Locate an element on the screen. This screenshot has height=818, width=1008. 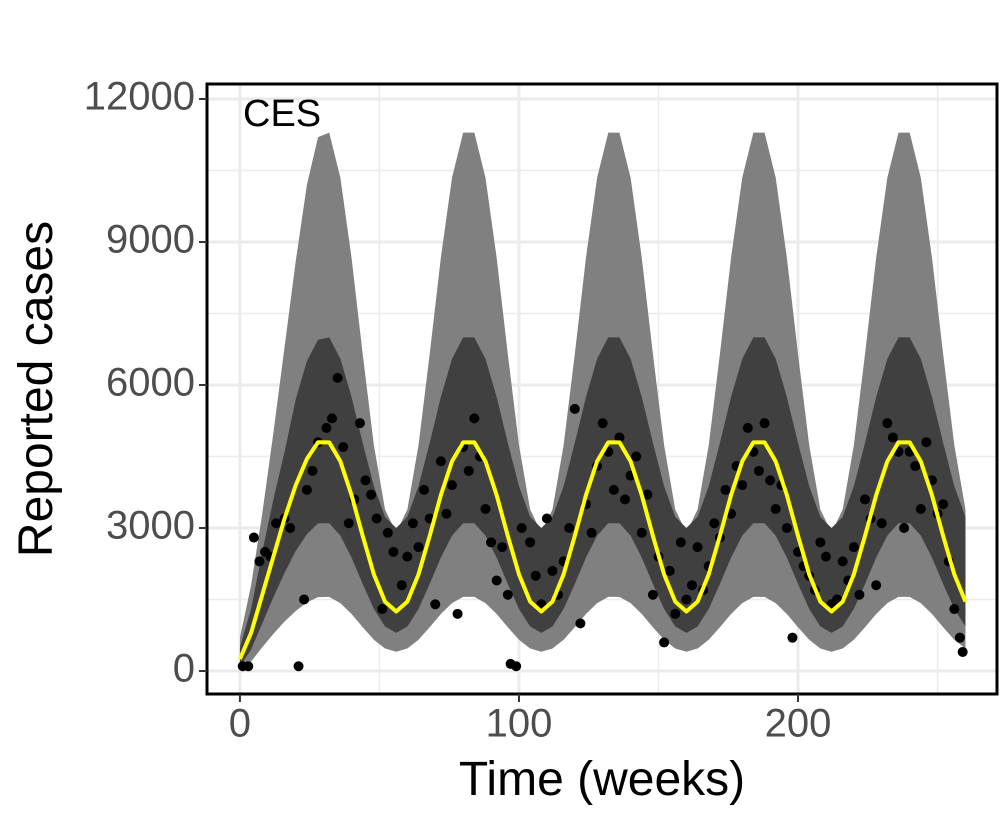
y-tick-label: 12000 is located at coordinates (139, 97).